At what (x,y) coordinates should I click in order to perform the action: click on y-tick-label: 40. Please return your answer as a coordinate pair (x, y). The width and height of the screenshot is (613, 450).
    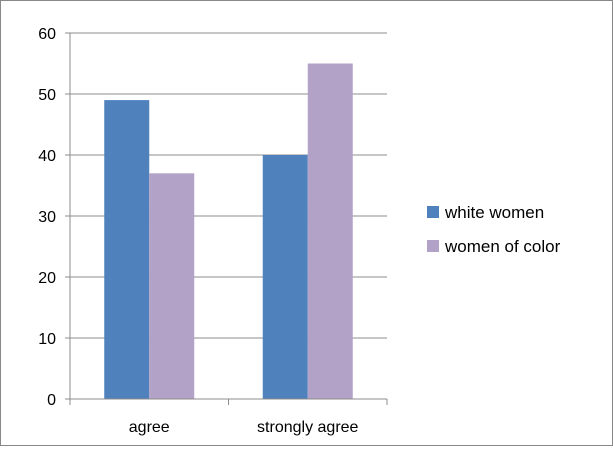
    Looking at the image, I should click on (47, 156).